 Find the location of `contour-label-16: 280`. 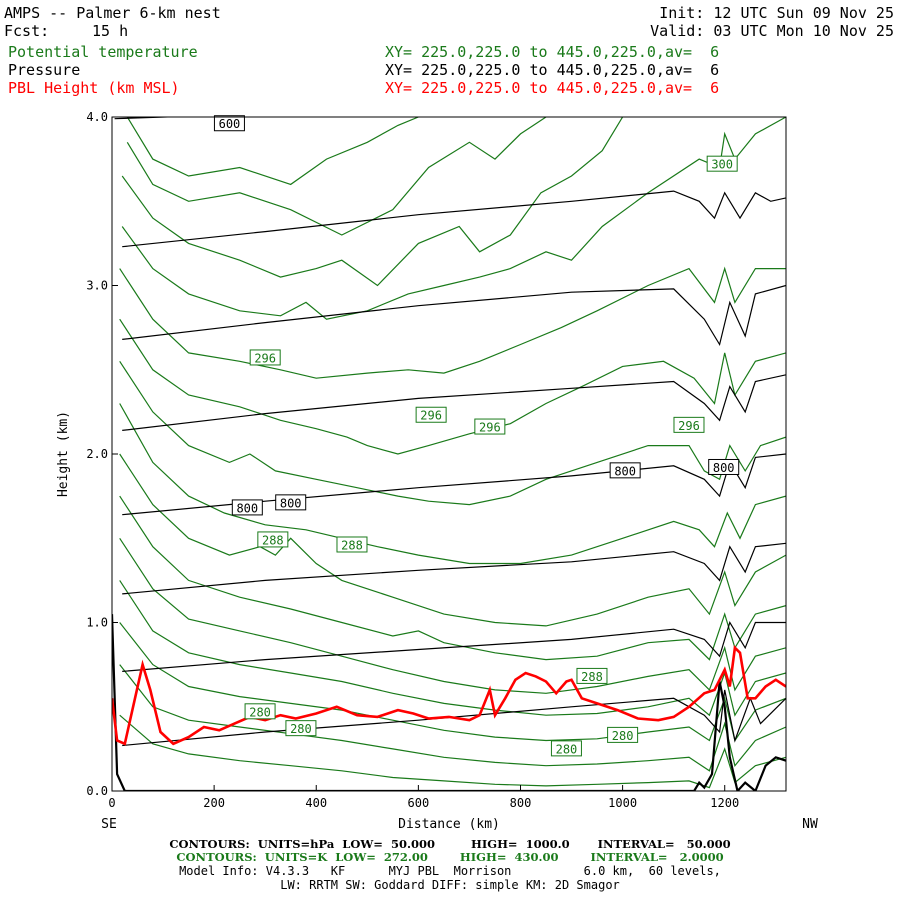

contour-label-16: 280 is located at coordinates (566, 748).